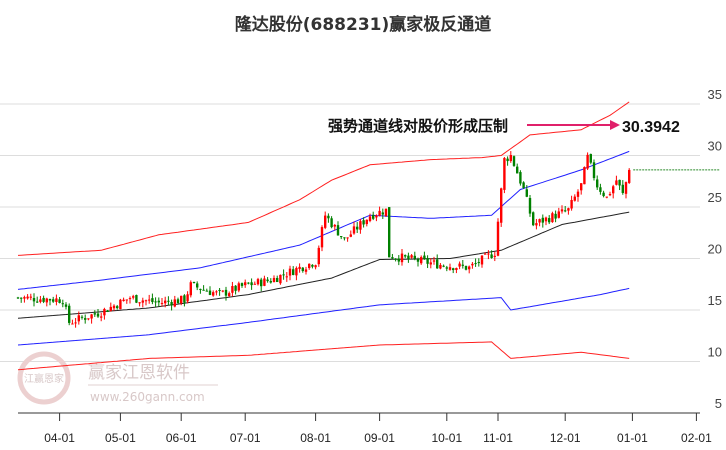  I want to click on y-tick-label: 35, so click(715, 94).